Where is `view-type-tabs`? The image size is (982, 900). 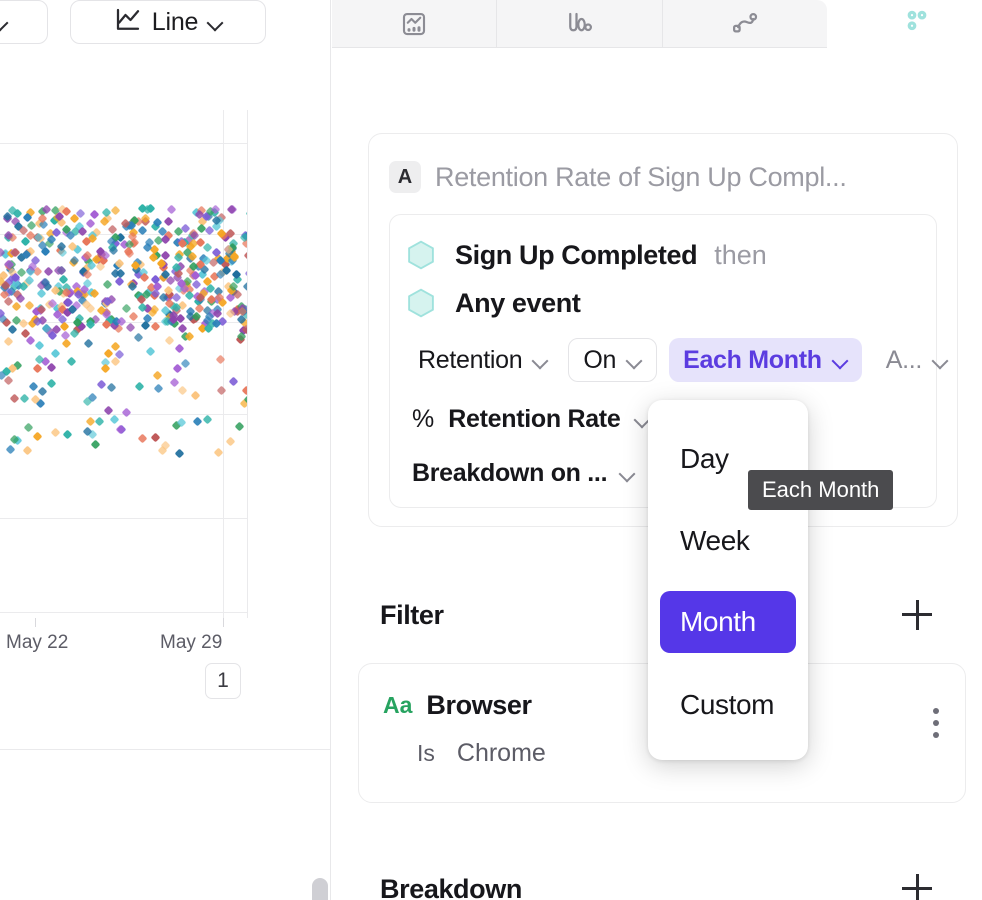 view-type-tabs is located at coordinates (579, 24).